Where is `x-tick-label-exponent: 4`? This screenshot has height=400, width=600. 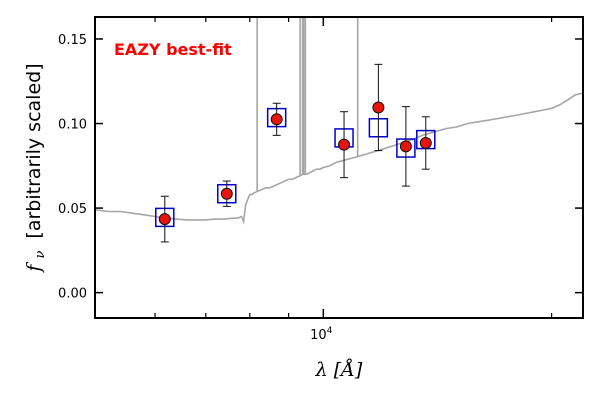
x-tick-label-exponent: 4 is located at coordinates (330, 331).